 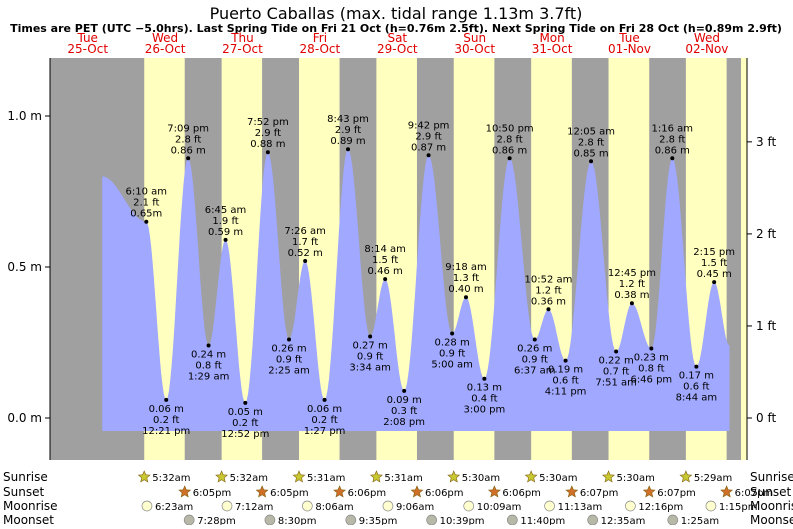 I want to click on day-date-label: 27-Oct, so click(x=242, y=49).